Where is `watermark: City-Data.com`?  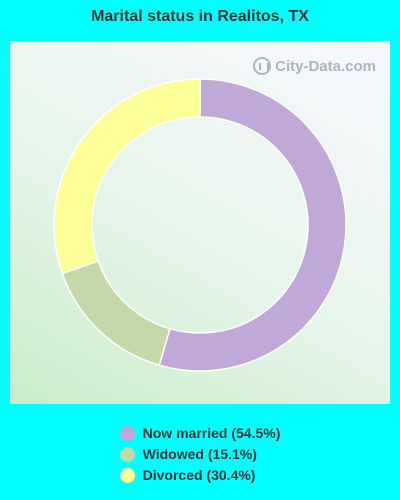
watermark: City-Data.com is located at coordinates (314, 66).